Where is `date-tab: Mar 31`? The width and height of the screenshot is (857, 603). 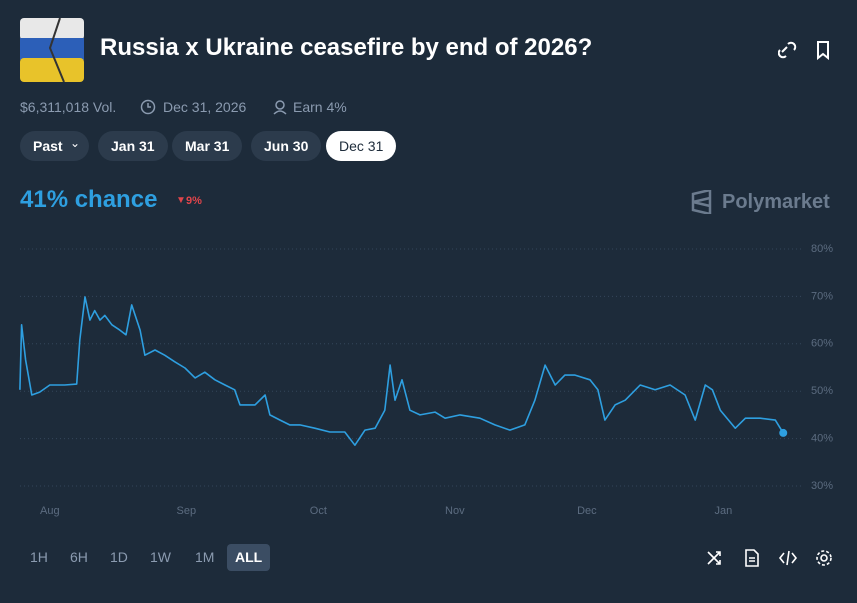
date-tab: Mar 31 is located at coordinates (207, 146).